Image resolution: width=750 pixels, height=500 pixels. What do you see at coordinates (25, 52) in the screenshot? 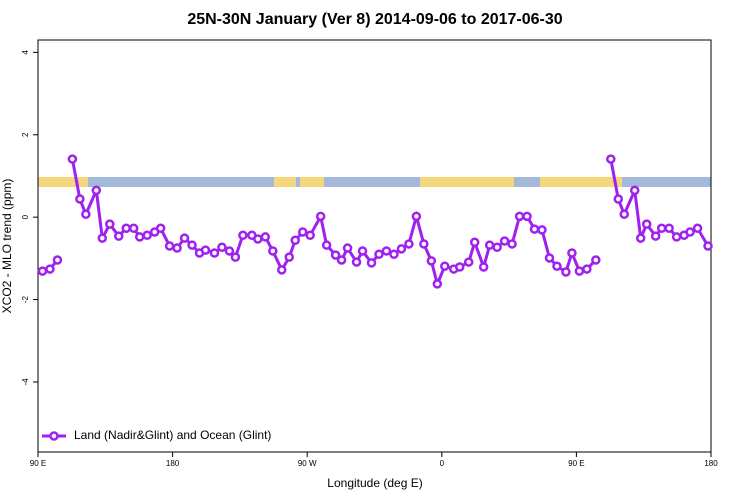
I see `y-tick-label: 4` at bounding box center [25, 52].